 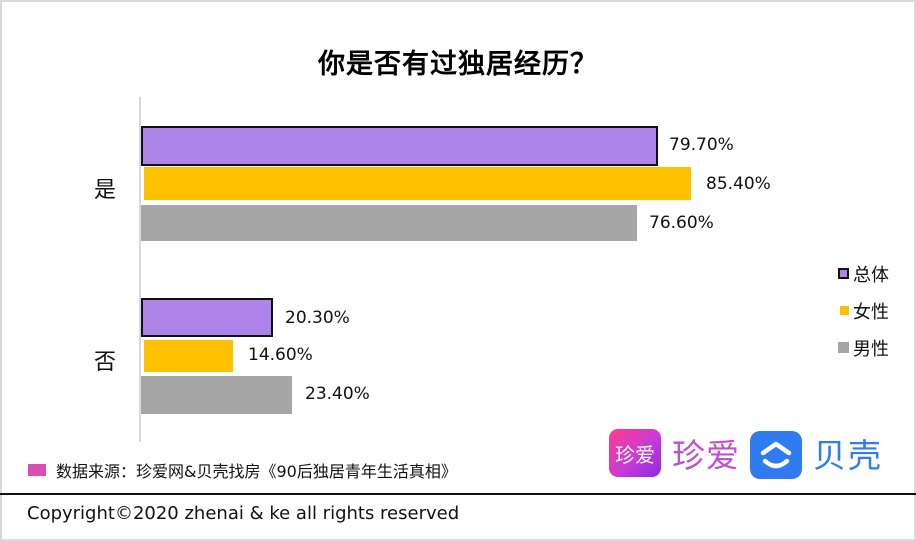 I want to click on data-source: 数据来源：珍爱网&贝壳找房《90后独居青年生活真相》, so click(x=242, y=470).